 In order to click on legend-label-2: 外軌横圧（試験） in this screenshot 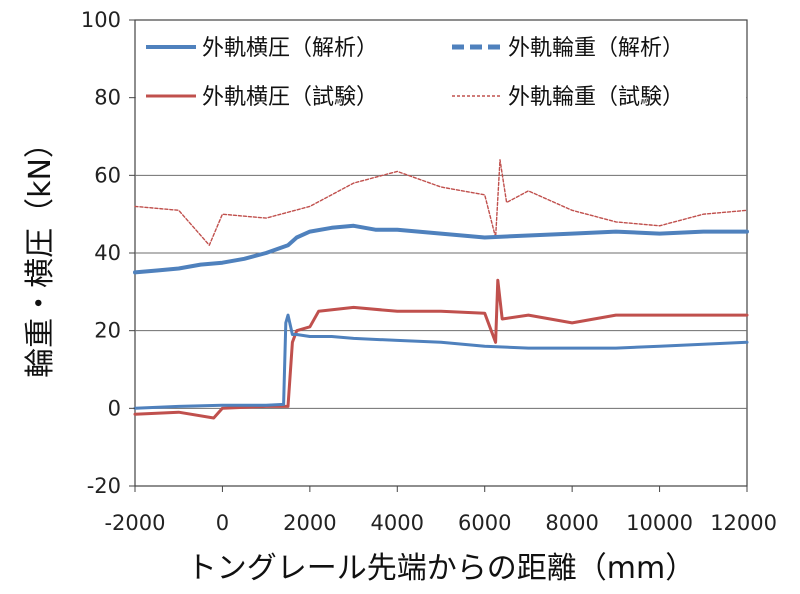, I will do `click(290, 97)`.